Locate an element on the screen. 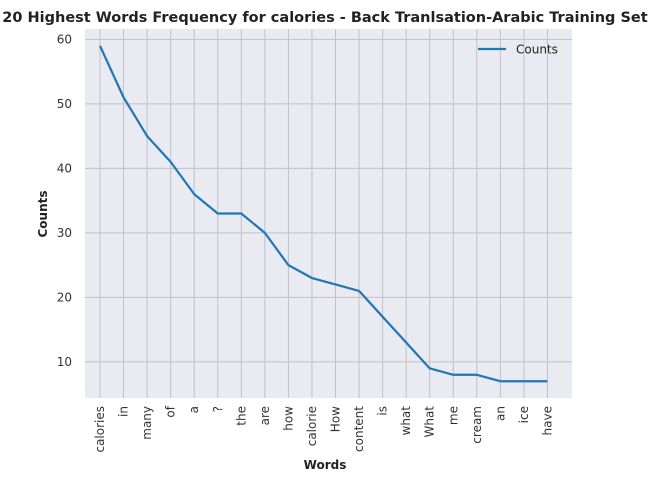 The image size is (650, 482). legend: Counts is located at coordinates (518, 50).